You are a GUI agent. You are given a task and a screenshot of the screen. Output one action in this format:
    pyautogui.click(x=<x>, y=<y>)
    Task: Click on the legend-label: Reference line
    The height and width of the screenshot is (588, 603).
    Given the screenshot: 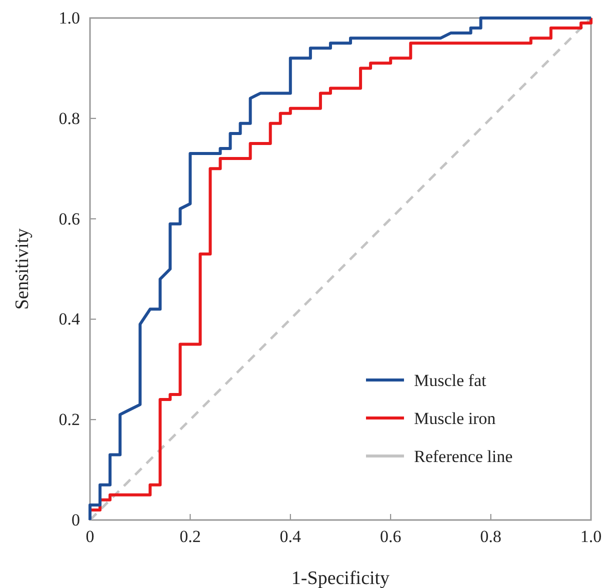 What is the action you would take?
    pyautogui.click(x=463, y=456)
    